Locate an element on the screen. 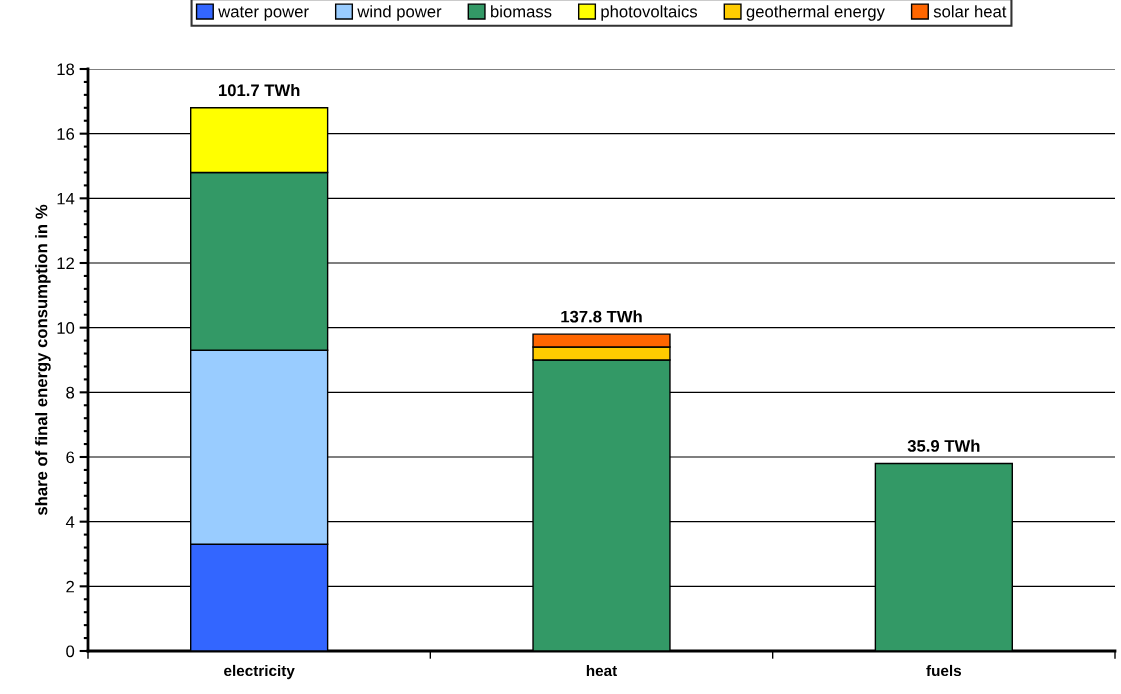 The image size is (1121, 694). legend-label: geothermal energy is located at coordinates (815, 13).